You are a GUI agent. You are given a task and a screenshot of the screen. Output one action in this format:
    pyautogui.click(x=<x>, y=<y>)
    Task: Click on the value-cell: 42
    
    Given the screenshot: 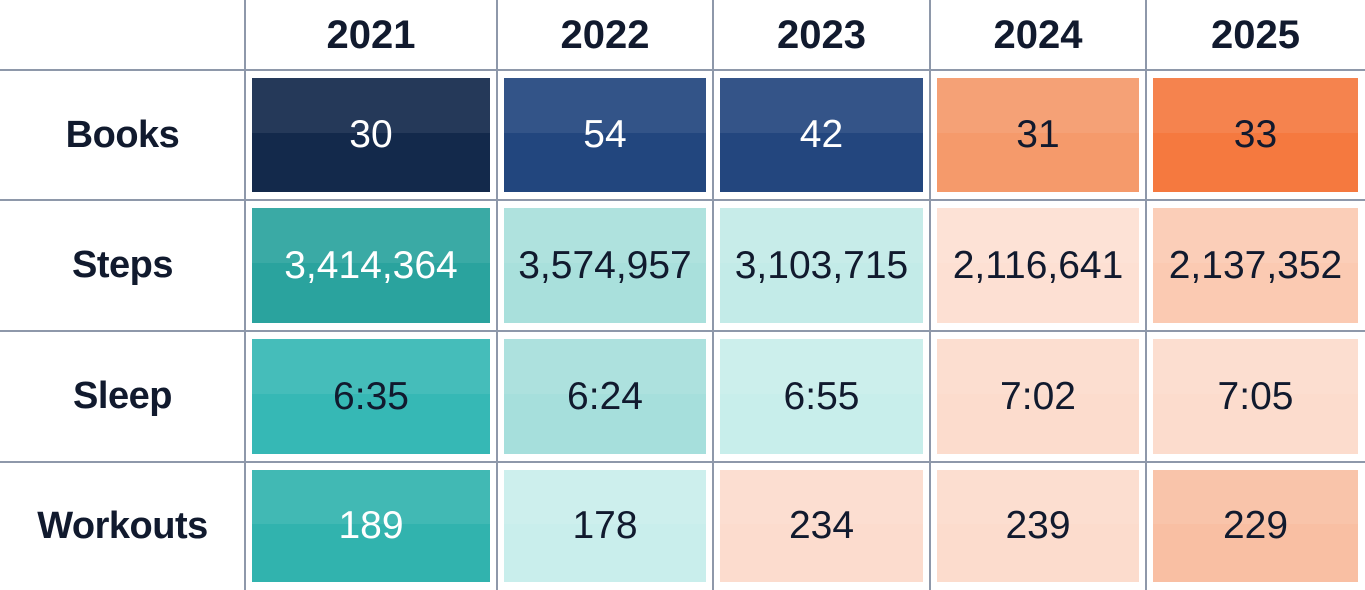 What is the action you would take?
    pyautogui.click(x=821, y=135)
    